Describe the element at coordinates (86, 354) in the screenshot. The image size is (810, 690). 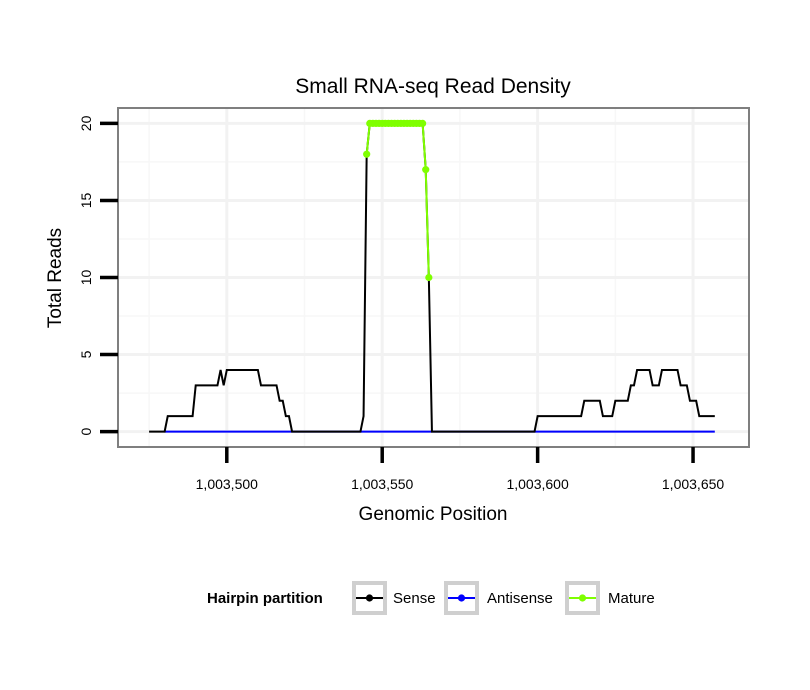
I see `y-tick-label: 5` at that location.